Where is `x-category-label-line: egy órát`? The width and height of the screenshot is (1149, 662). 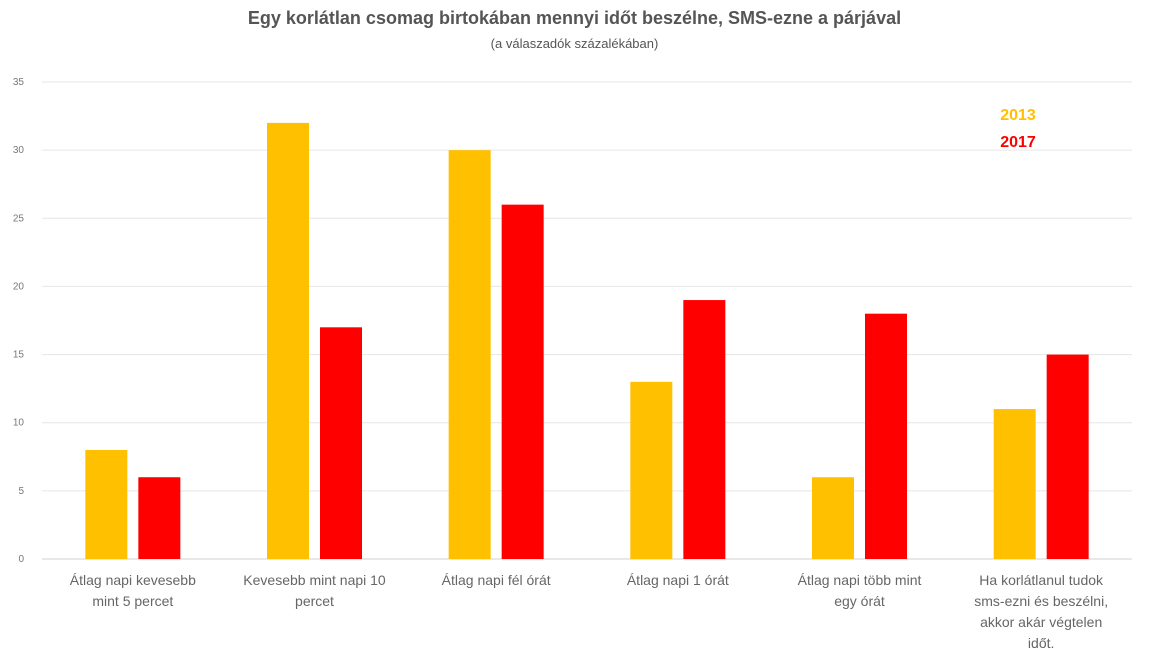 x-category-label-line: egy órát is located at coordinates (859, 601).